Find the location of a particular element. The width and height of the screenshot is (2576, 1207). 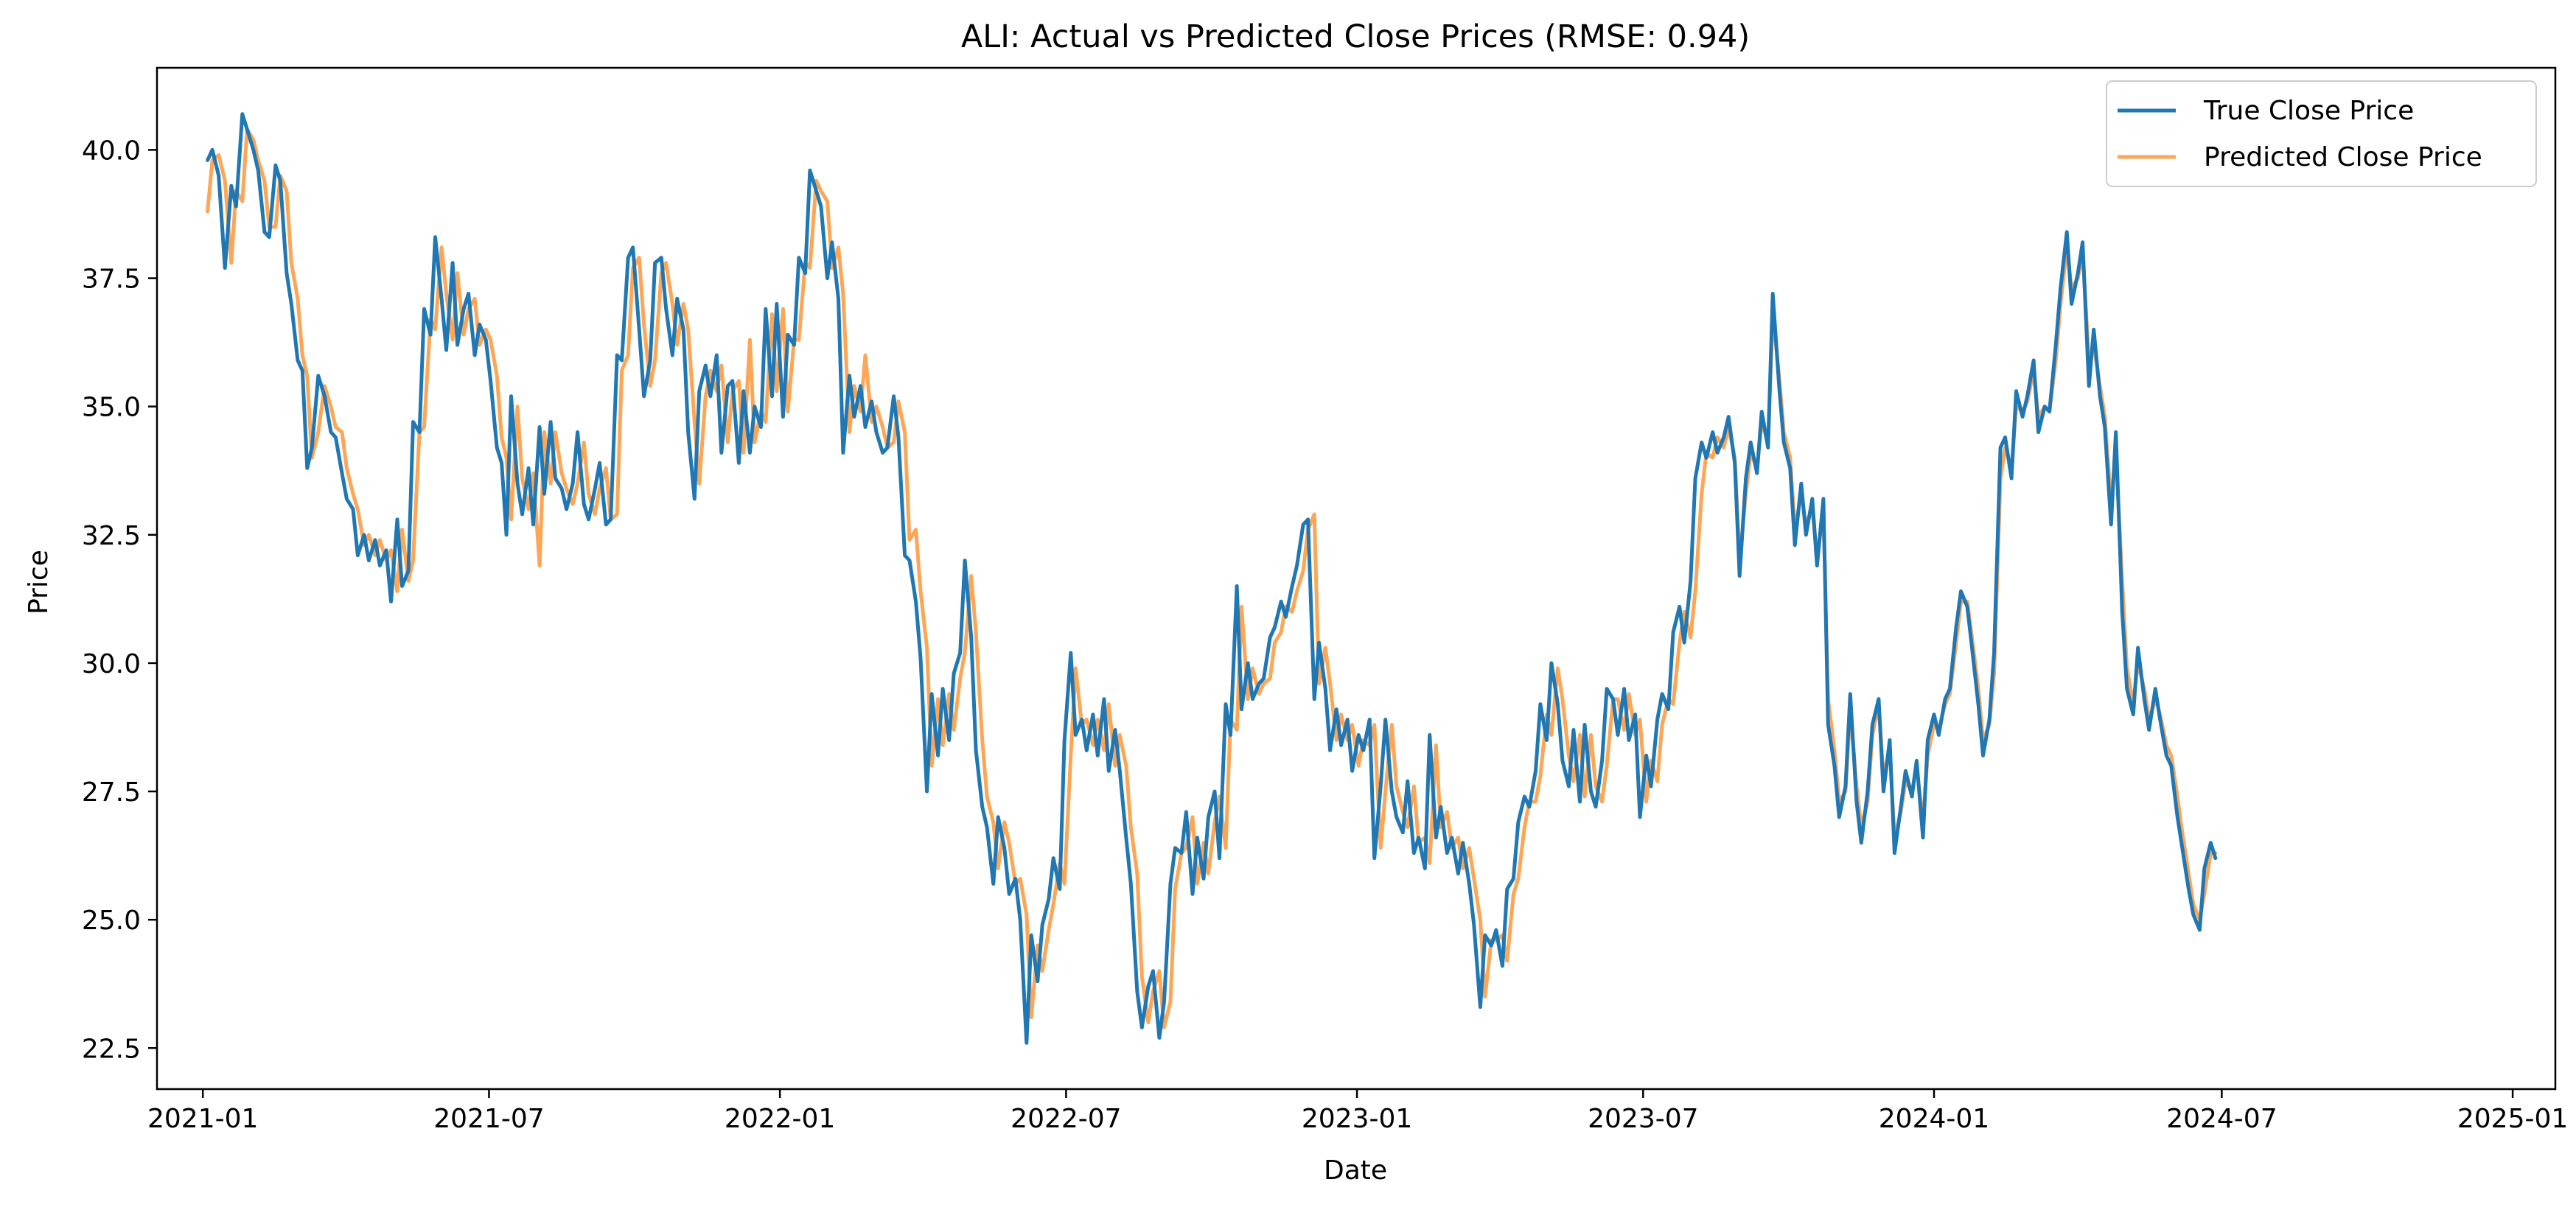

x-tick-label: 2022-01 is located at coordinates (780, 1119).